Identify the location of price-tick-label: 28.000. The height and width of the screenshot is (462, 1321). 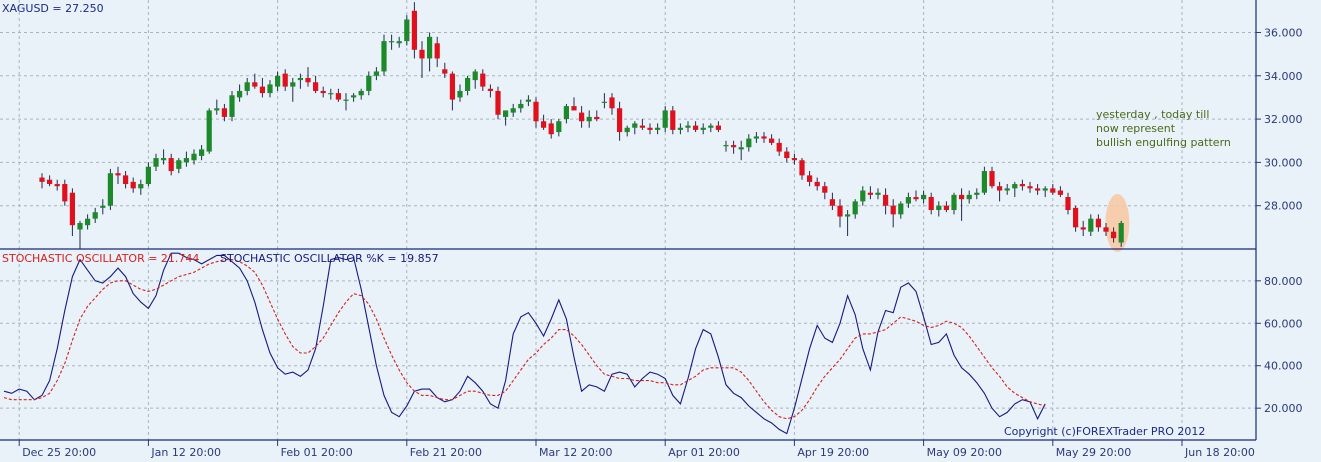
(1283, 206).